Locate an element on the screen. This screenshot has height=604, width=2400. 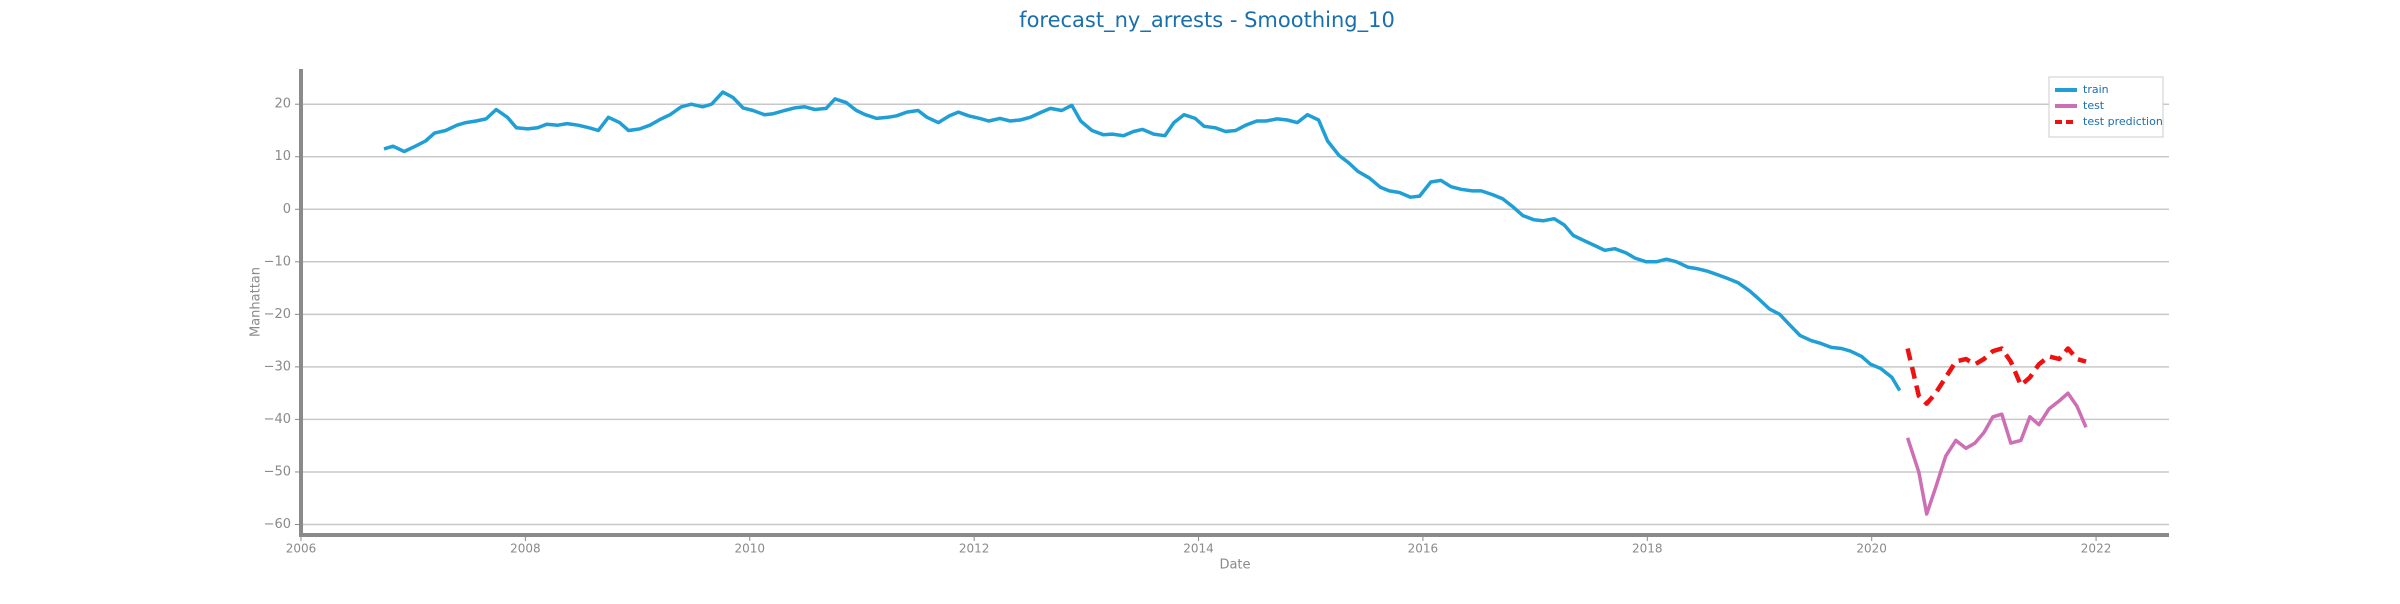
y-tick-label: 20 is located at coordinates (282, 104).